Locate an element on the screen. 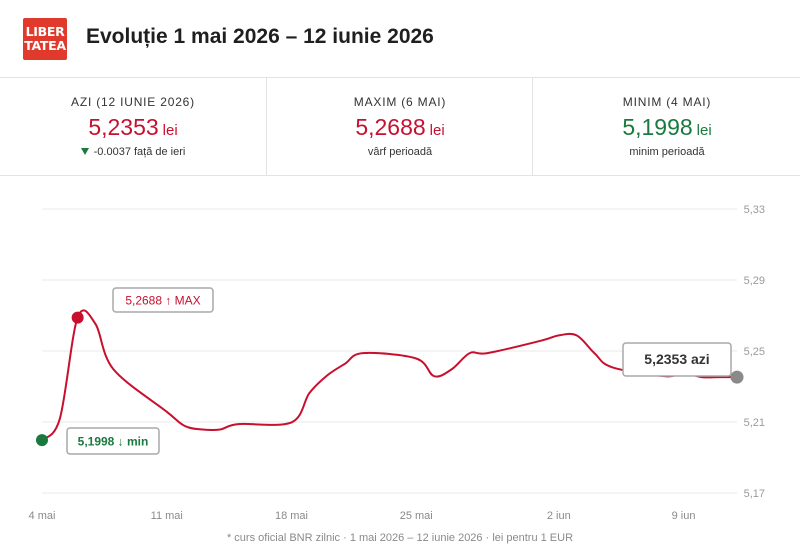 Image resolution: width=800 pixels, height=556 pixels. stat-today-unit: lei is located at coordinates (170, 130).